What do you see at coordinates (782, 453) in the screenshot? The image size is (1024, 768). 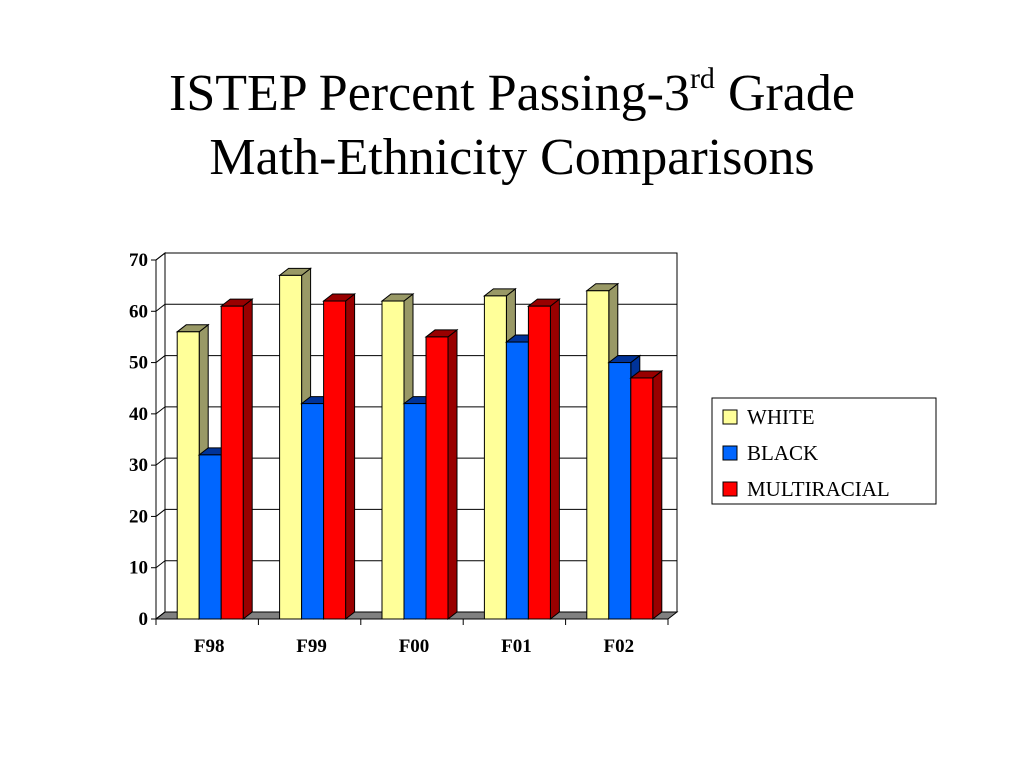 I see `legend-label-black: BLACK` at bounding box center [782, 453].